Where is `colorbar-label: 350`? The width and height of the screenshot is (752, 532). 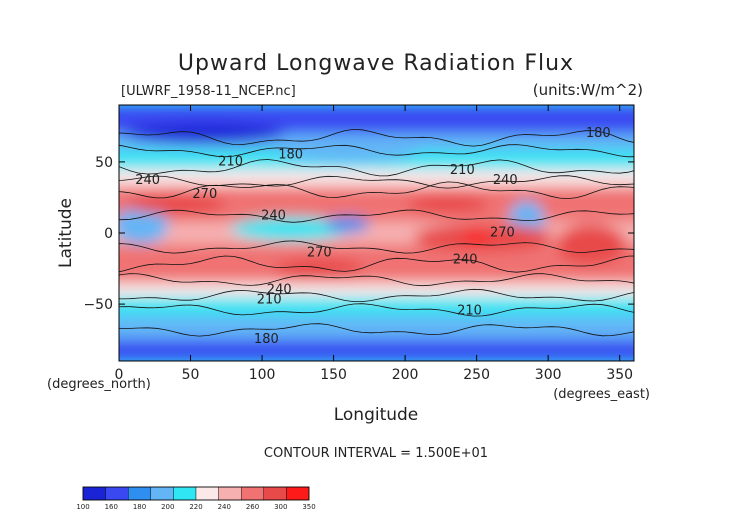 colorbar-label: 350 is located at coordinates (308, 507).